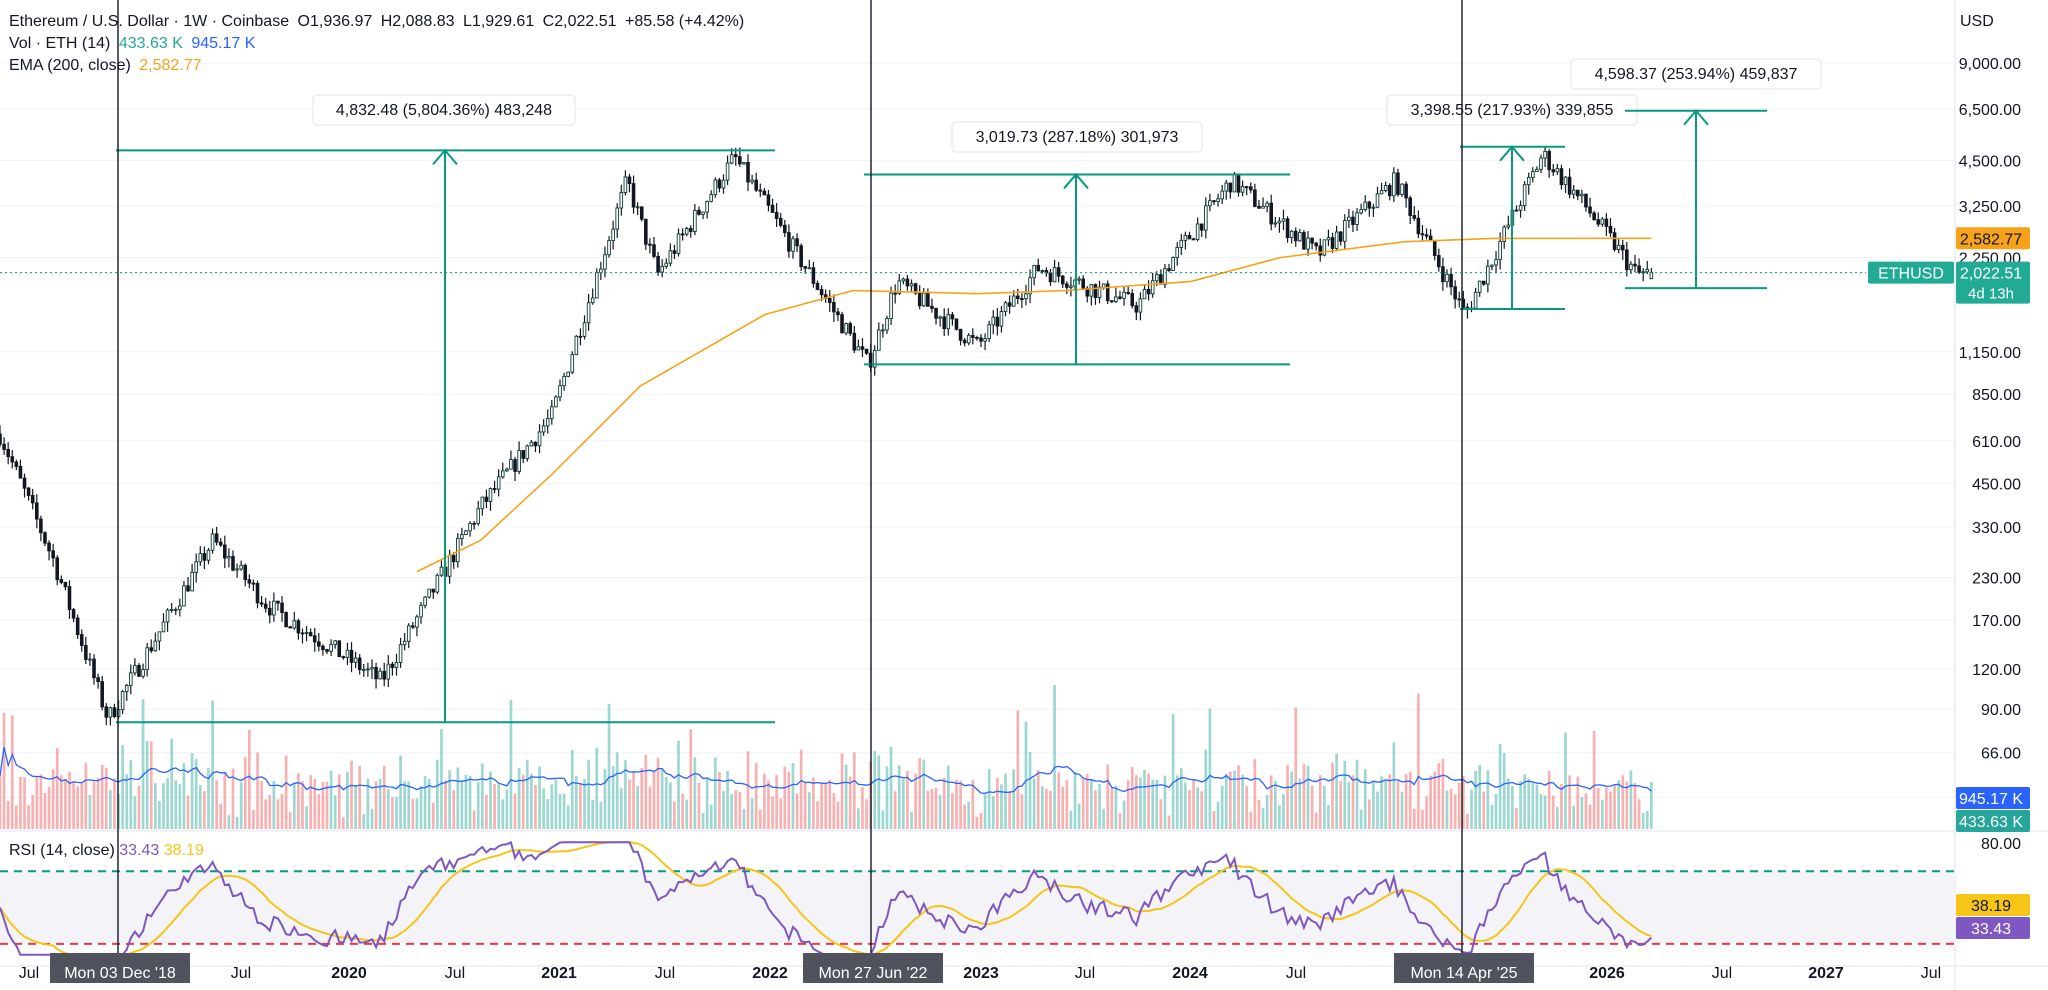 The height and width of the screenshot is (990, 2048). I want to click on last-price-badge: 2,022.51, so click(1991, 274).